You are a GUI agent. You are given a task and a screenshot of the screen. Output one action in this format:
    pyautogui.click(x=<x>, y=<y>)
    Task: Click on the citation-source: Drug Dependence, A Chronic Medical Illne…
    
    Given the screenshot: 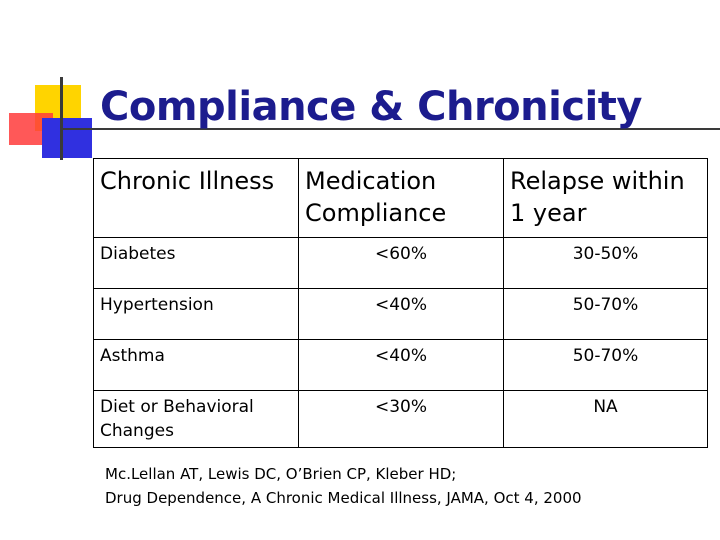 What is the action you would take?
    pyautogui.click(x=343, y=498)
    